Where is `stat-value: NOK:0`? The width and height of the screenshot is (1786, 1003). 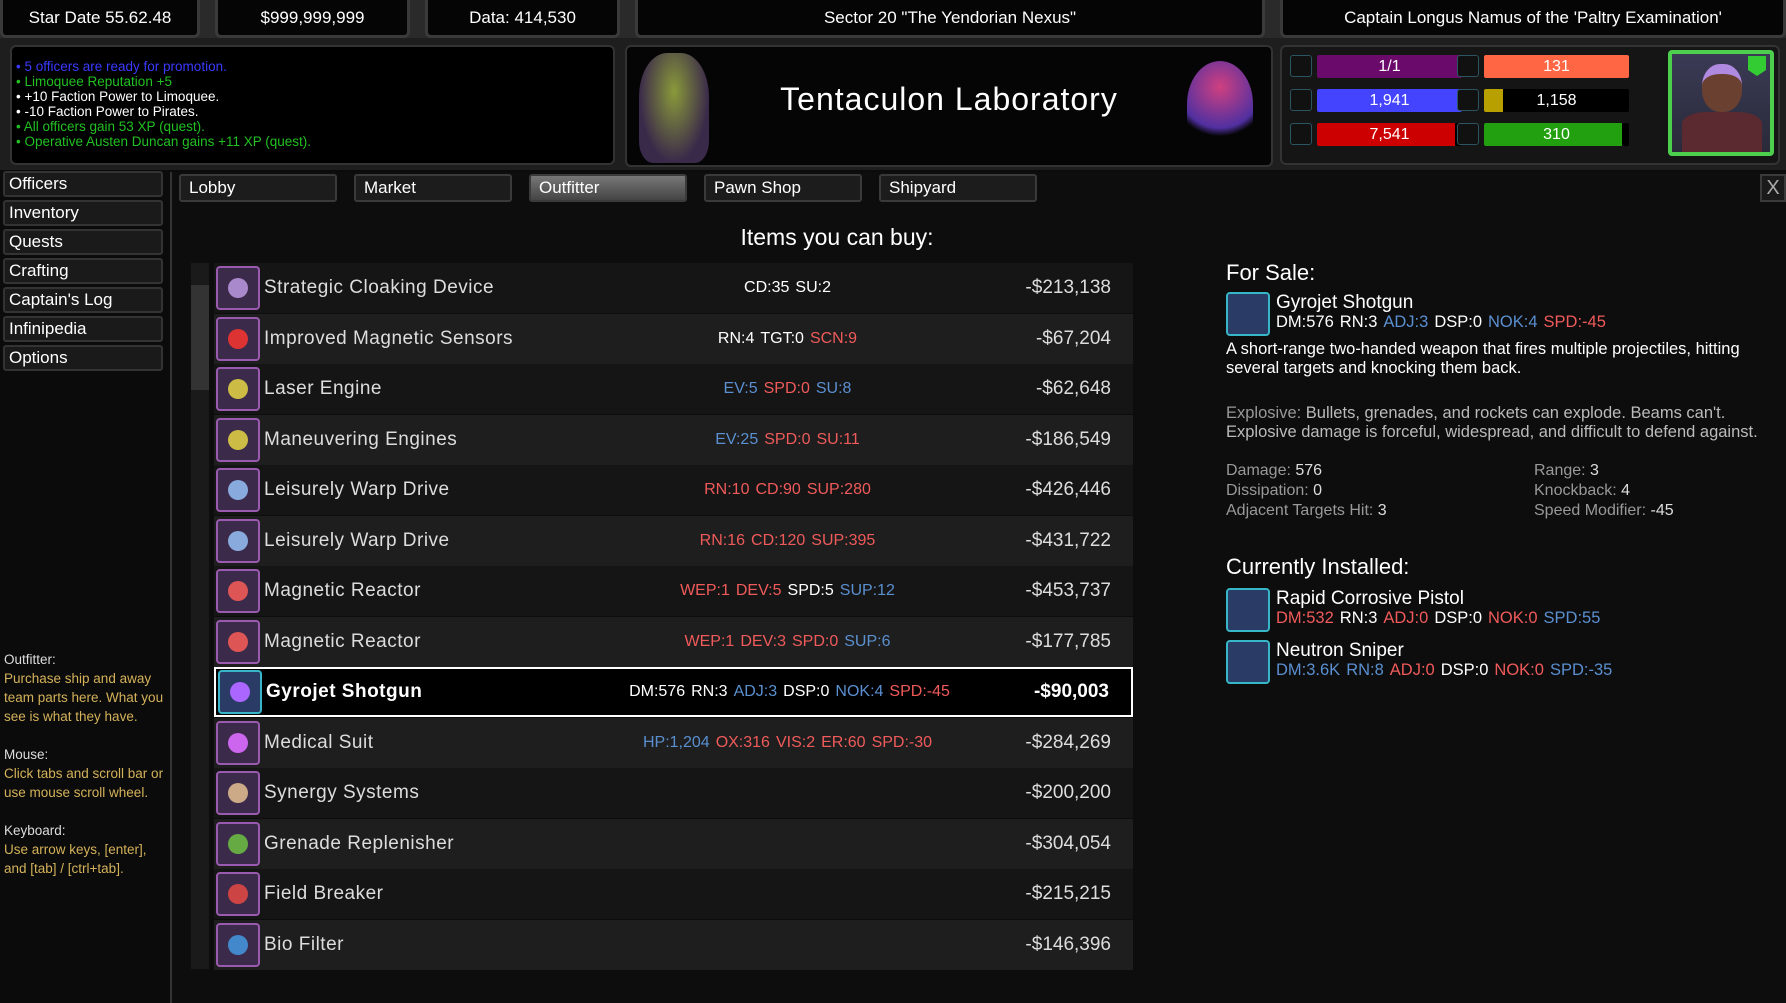
stat-value: NOK:0 is located at coordinates (1519, 670).